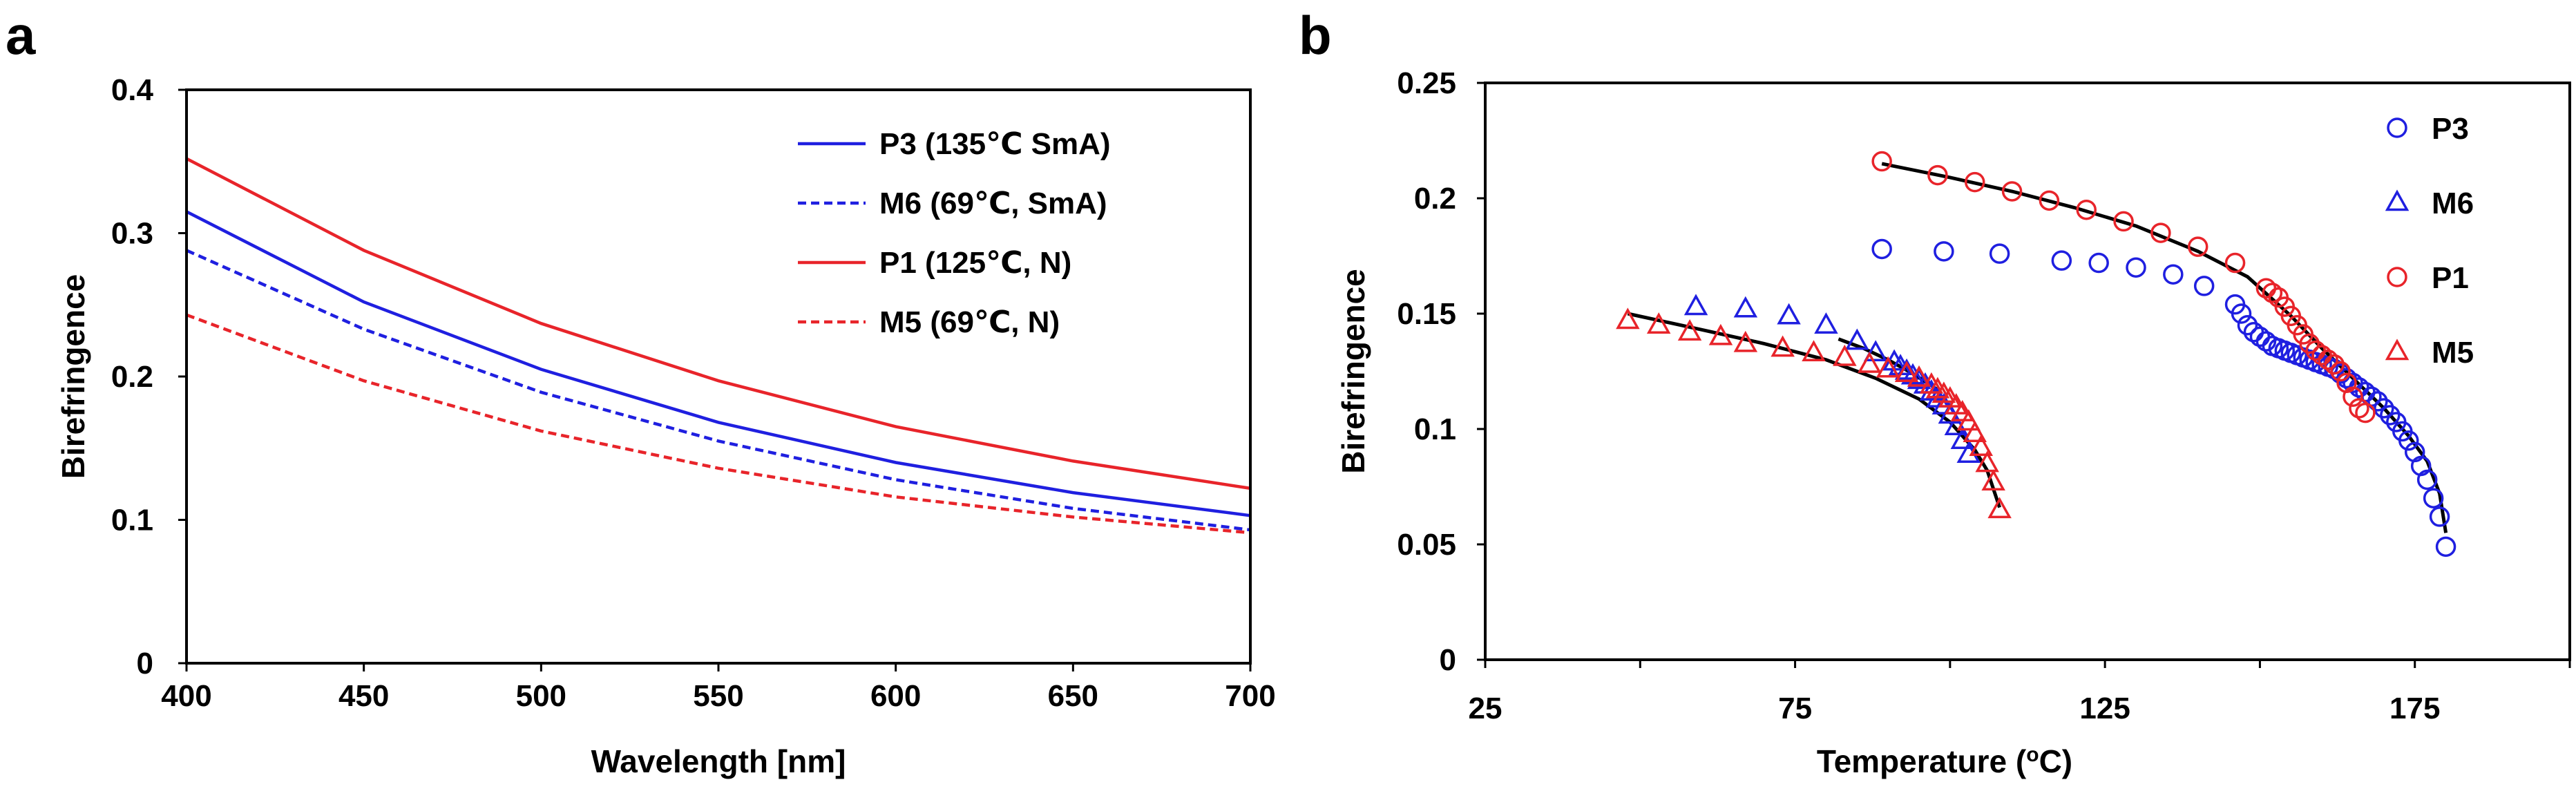 The height and width of the screenshot is (791, 2576). What do you see at coordinates (73, 377) in the screenshot?
I see `panel-a-y-axis-title: Birefringence` at bounding box center [73, 377].